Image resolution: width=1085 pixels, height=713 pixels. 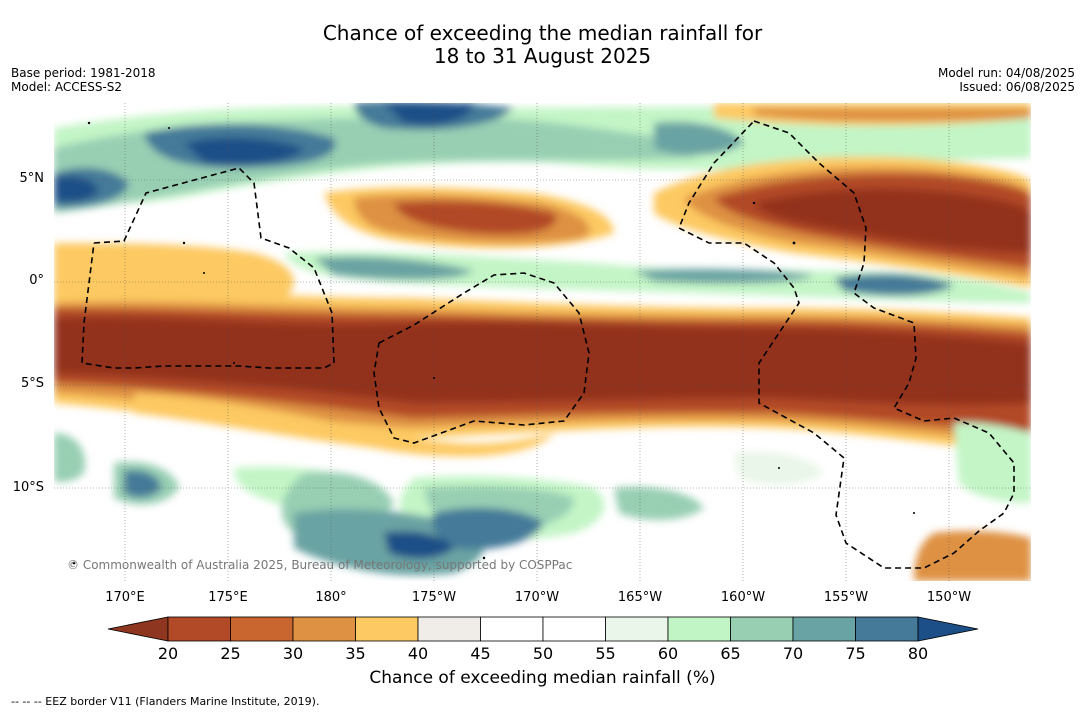 I want to click on title-line-2: 18 to 31 August 2025, so click(x=542, y=56).